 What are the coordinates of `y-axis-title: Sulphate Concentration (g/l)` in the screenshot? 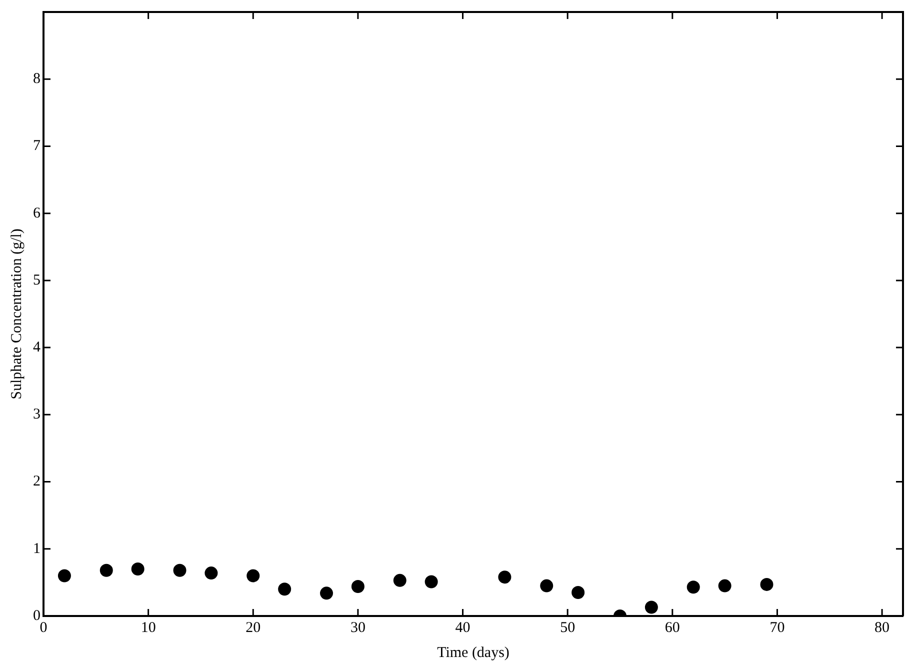 It's located at (16, 314).